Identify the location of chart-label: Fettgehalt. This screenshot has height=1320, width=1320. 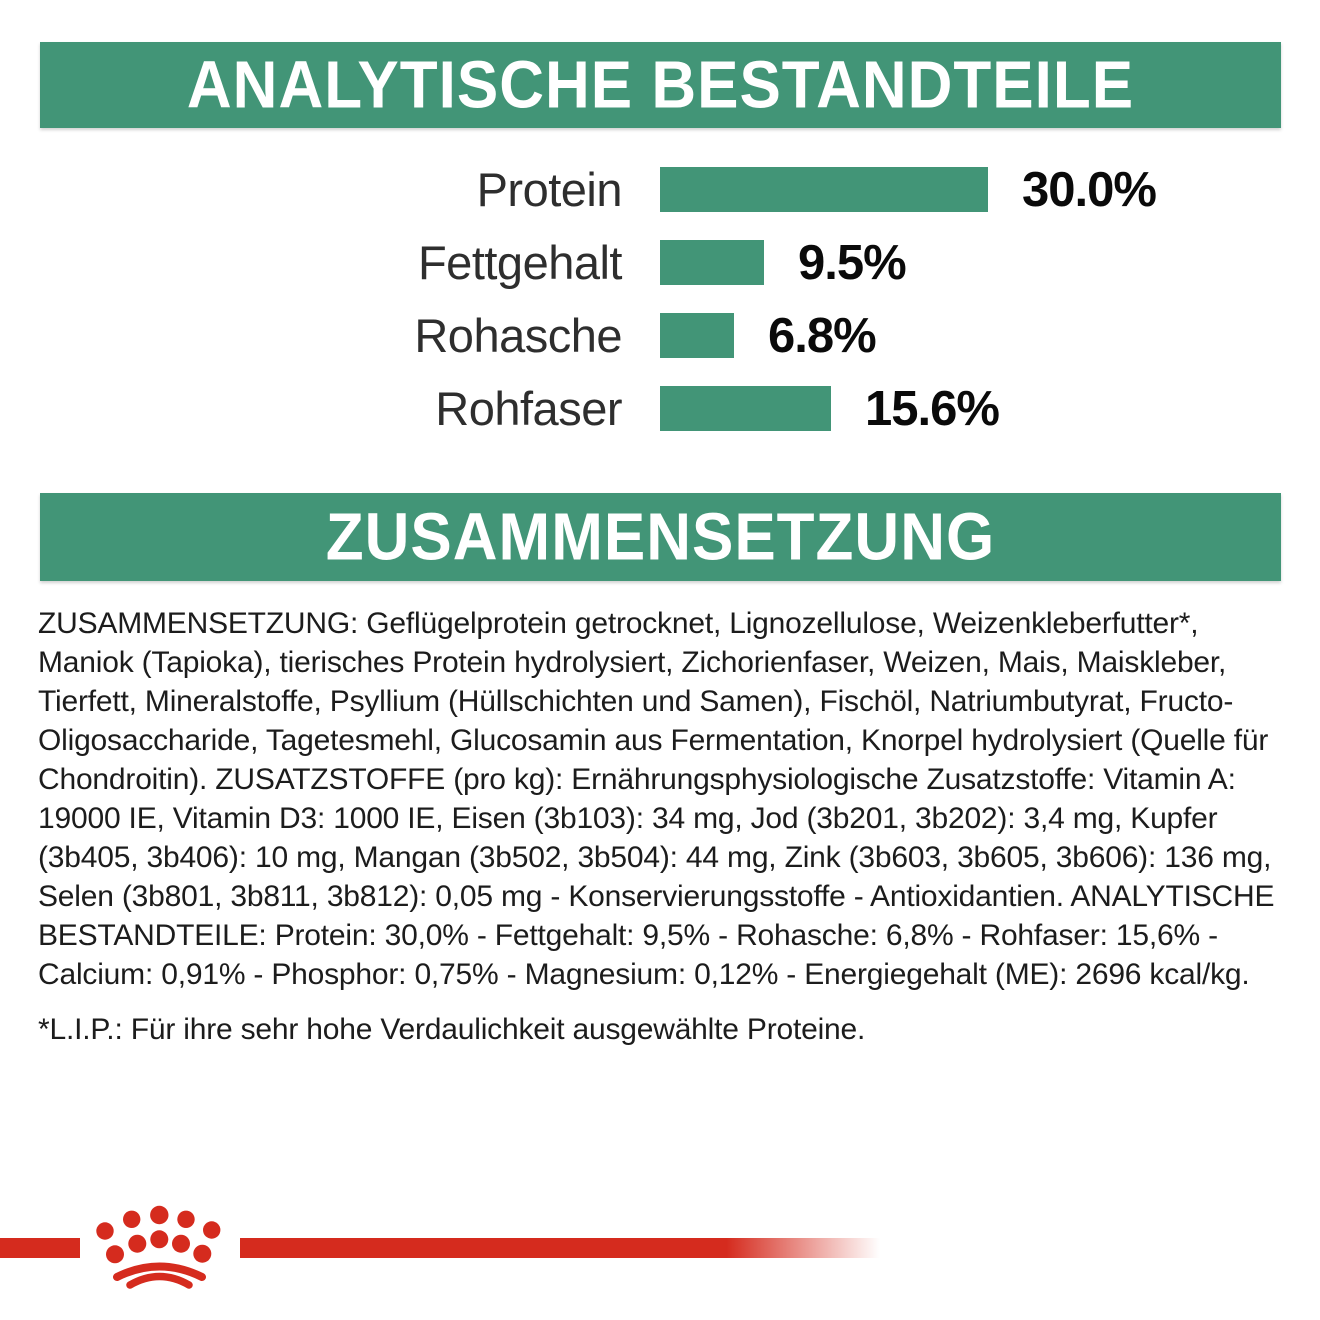
(520, 262).